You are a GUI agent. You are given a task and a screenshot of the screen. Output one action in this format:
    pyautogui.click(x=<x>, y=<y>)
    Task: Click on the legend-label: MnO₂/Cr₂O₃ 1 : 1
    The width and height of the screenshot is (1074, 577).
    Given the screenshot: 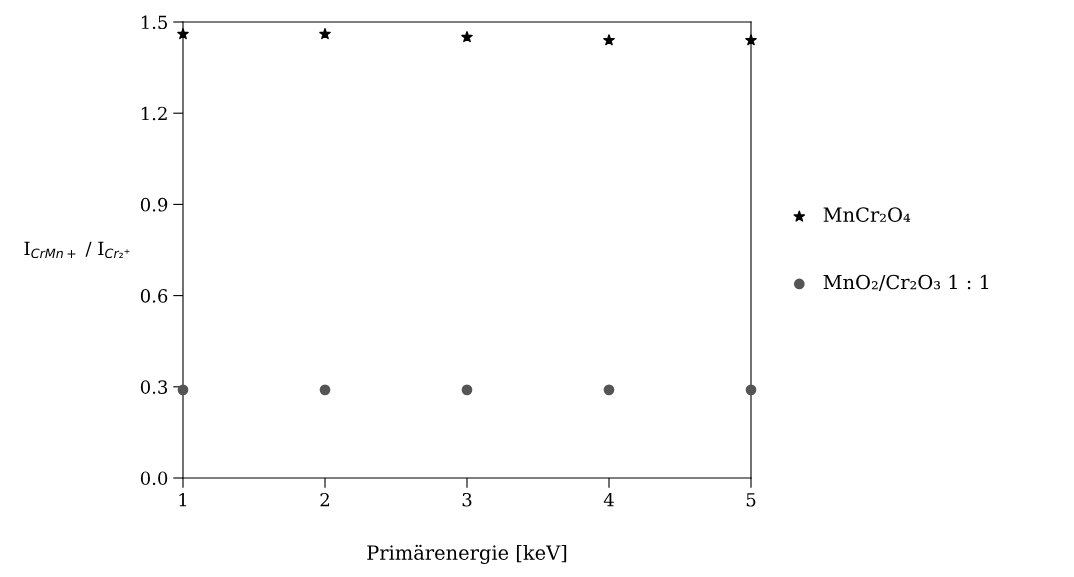 What is the action you would take?
    pyautogui.click(x=906, y=282)
    